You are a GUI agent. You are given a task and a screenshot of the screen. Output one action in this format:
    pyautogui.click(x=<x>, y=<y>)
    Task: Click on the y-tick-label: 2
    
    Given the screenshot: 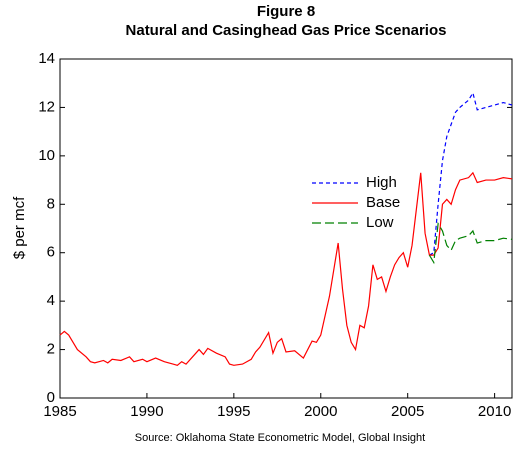 What is the action you would take?
    pyautogui.click(x=51, y=349)
    